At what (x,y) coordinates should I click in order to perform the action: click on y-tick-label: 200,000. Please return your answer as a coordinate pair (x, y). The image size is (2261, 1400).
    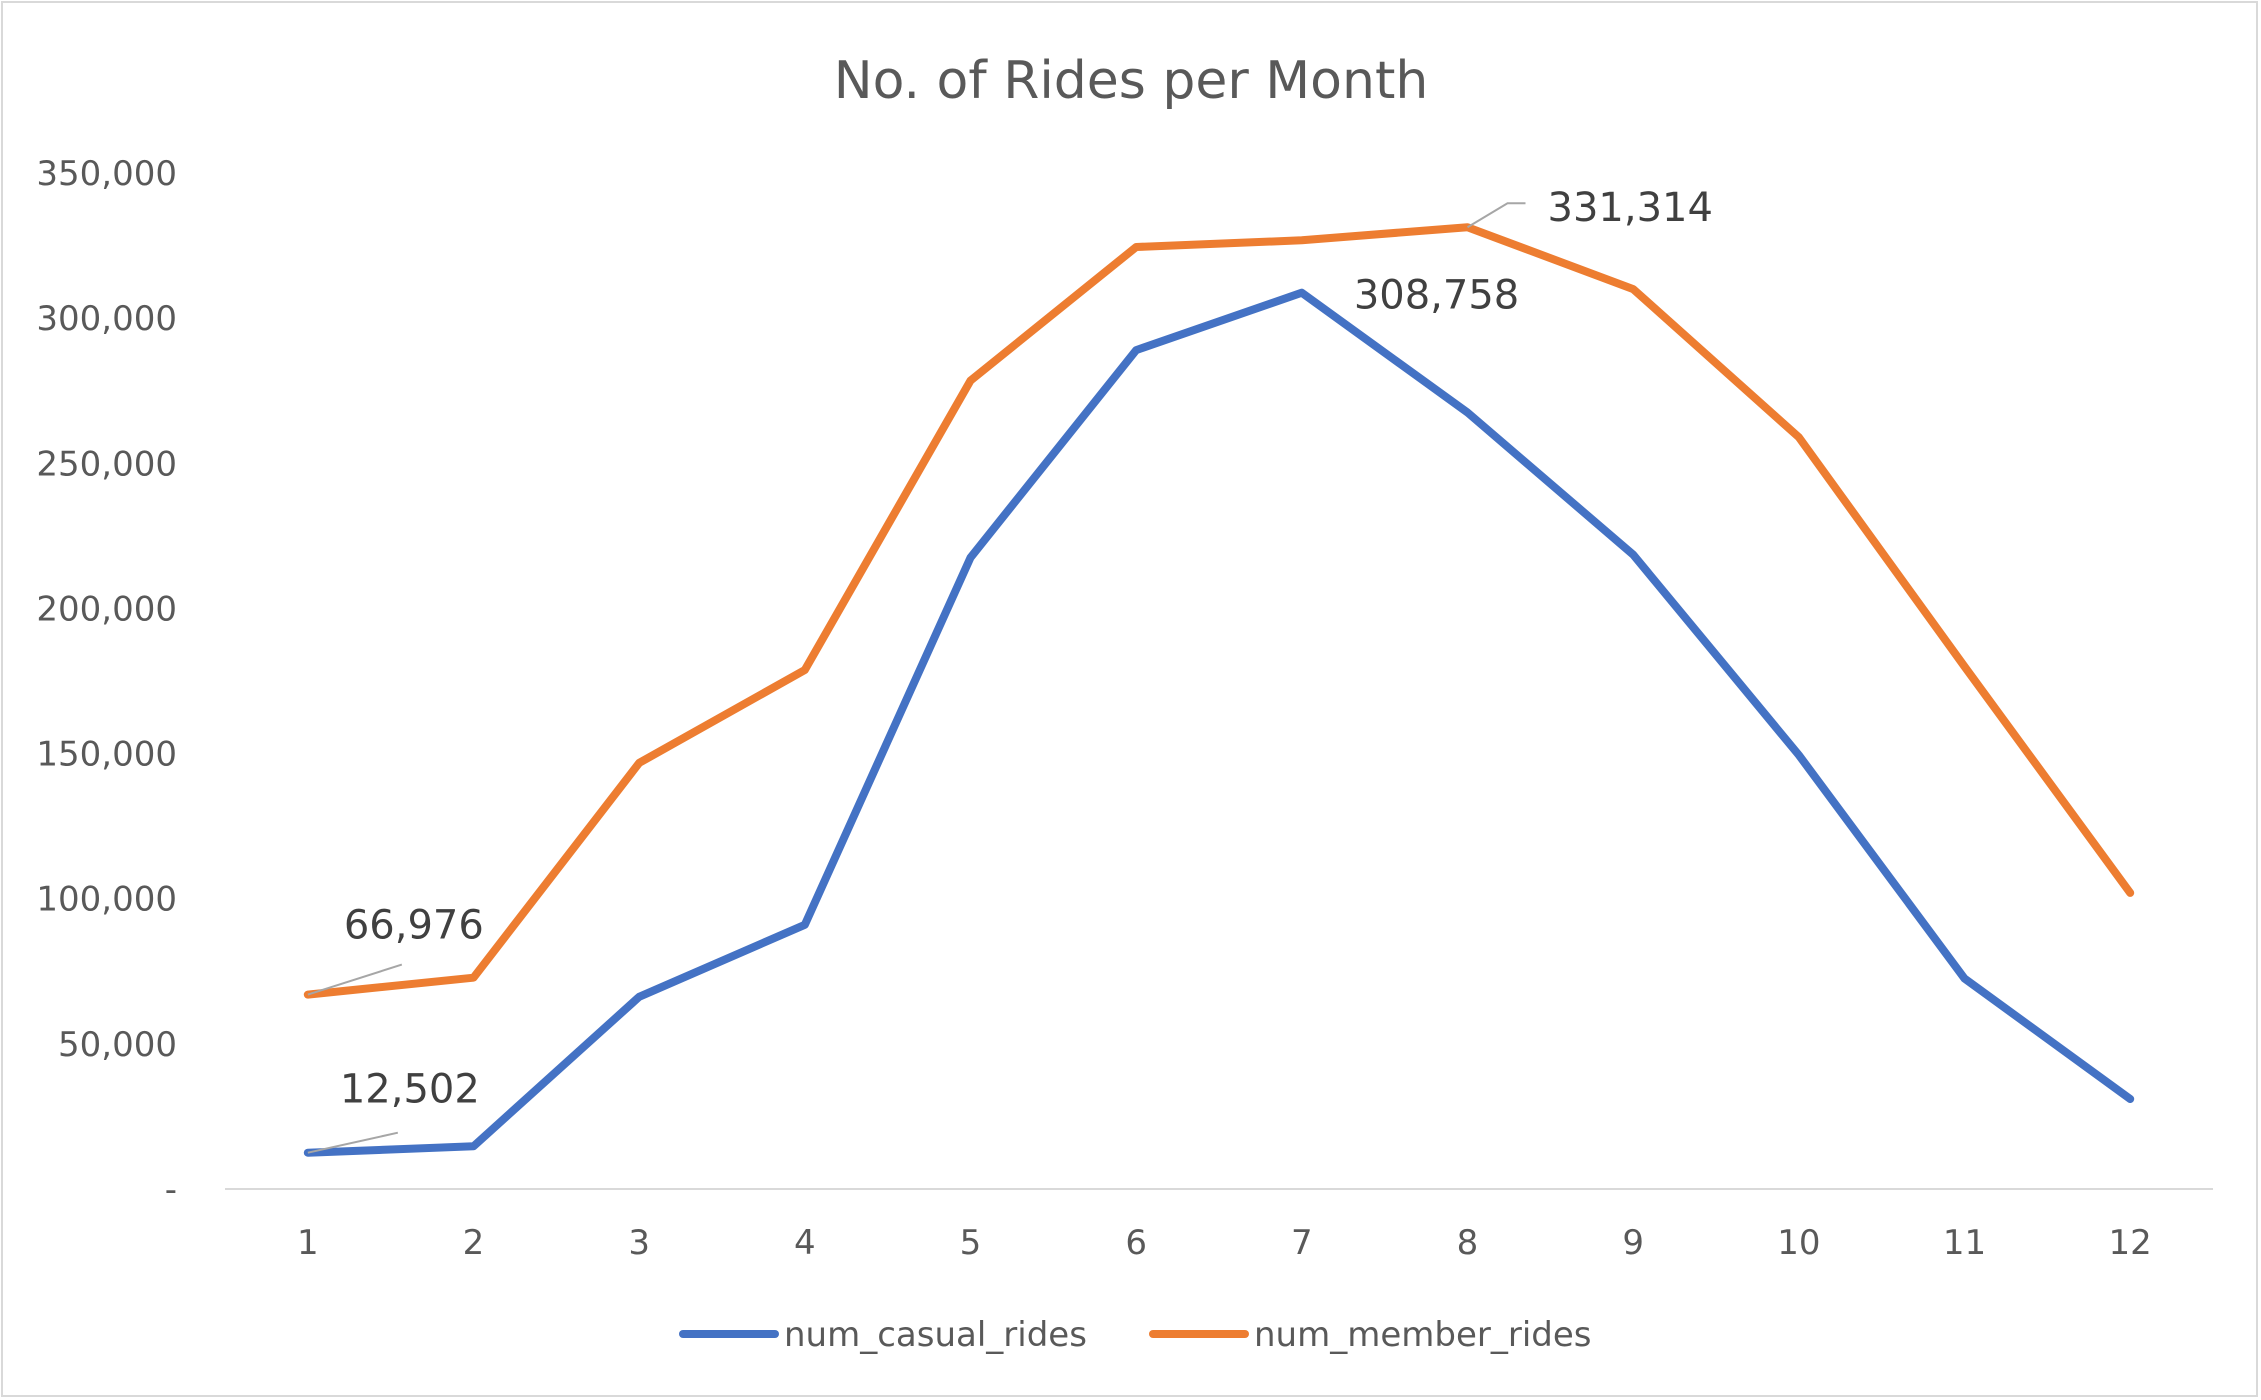
    Looking at the image, I should click on (106, 609).